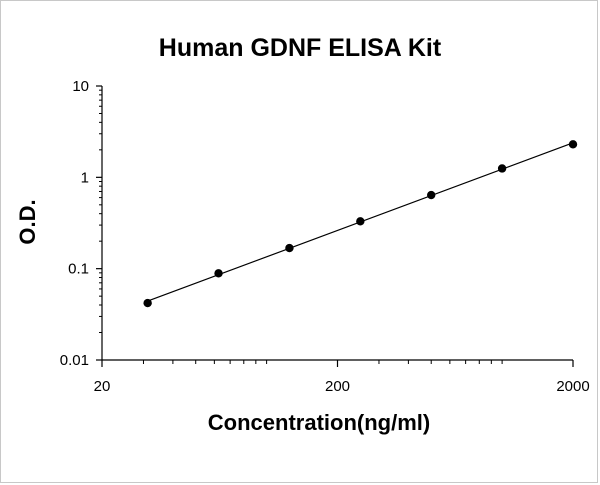  Describe the element at coordinates (572, 386) in the screenshot. I see `x-tick-label: 2000` at that location.